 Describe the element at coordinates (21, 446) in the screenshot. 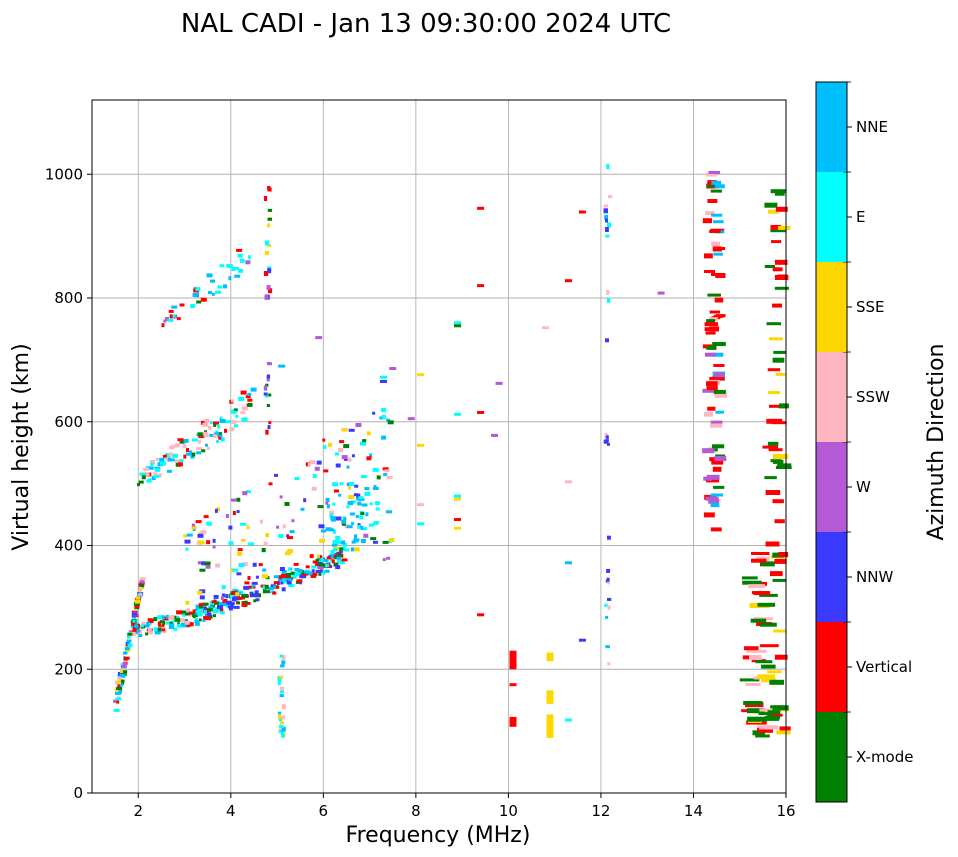

I see `y-axis-label: Virtual height (km)` at that location.